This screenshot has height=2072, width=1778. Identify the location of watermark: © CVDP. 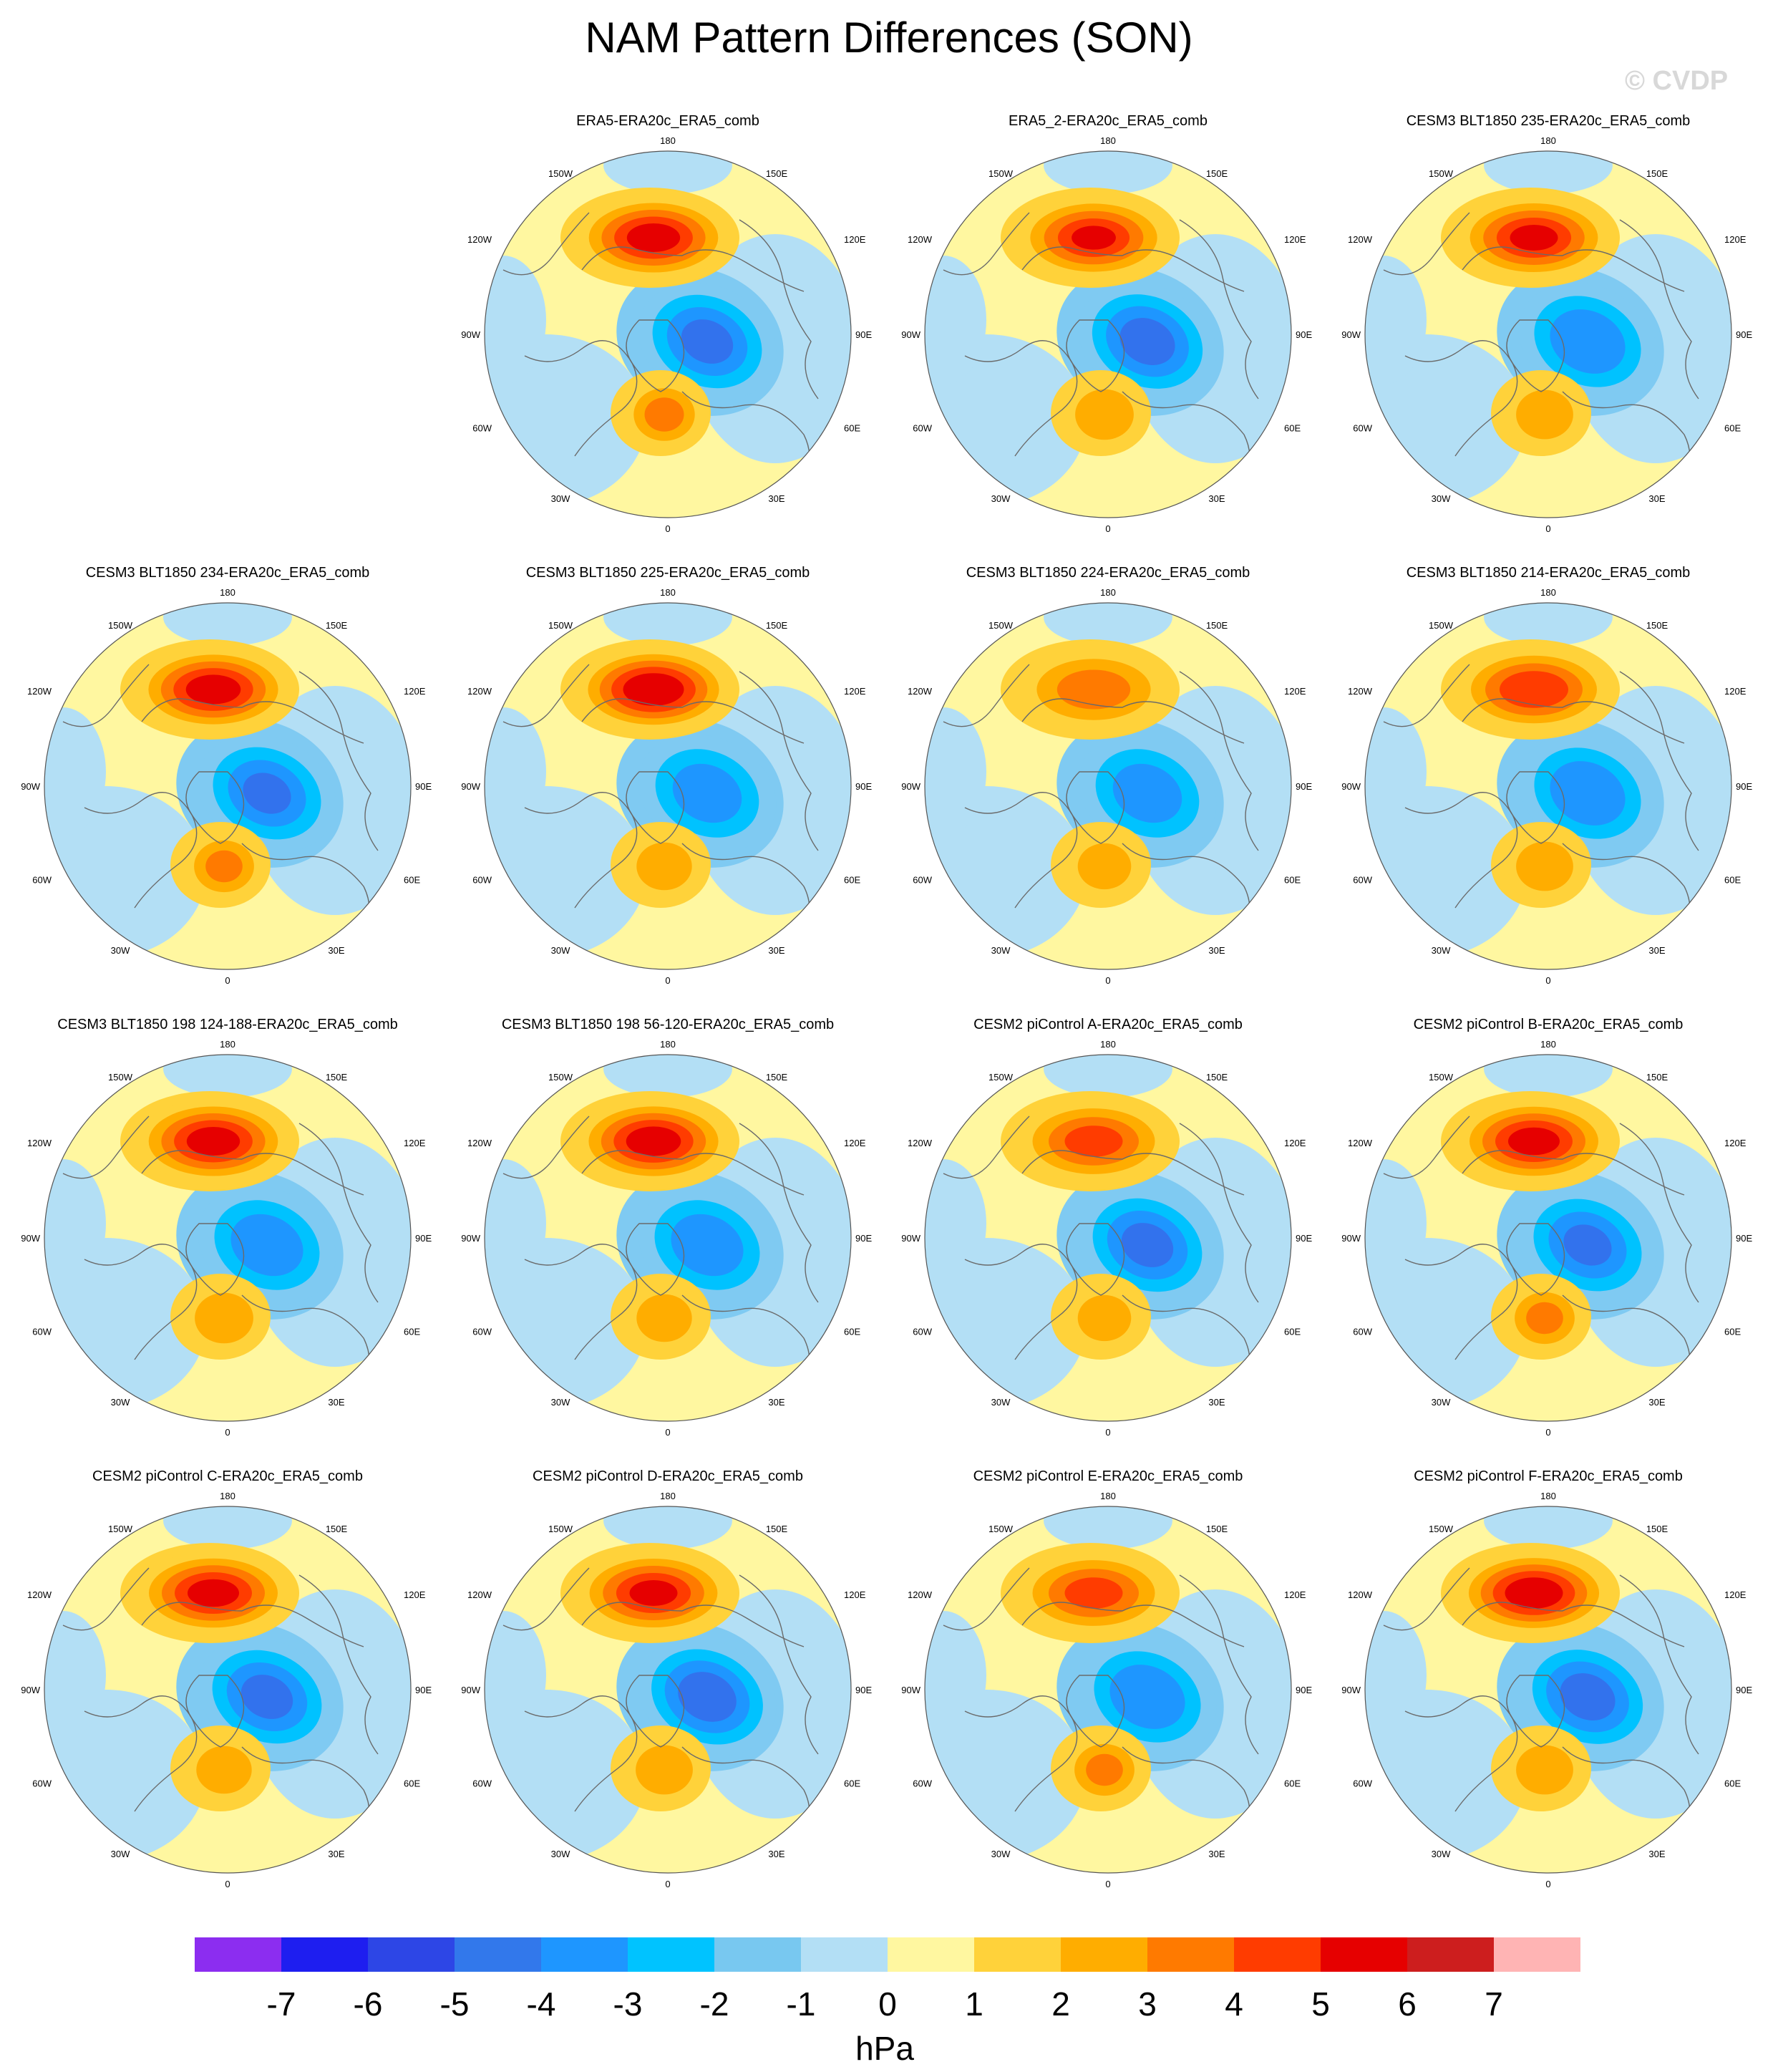
(1677, 81).